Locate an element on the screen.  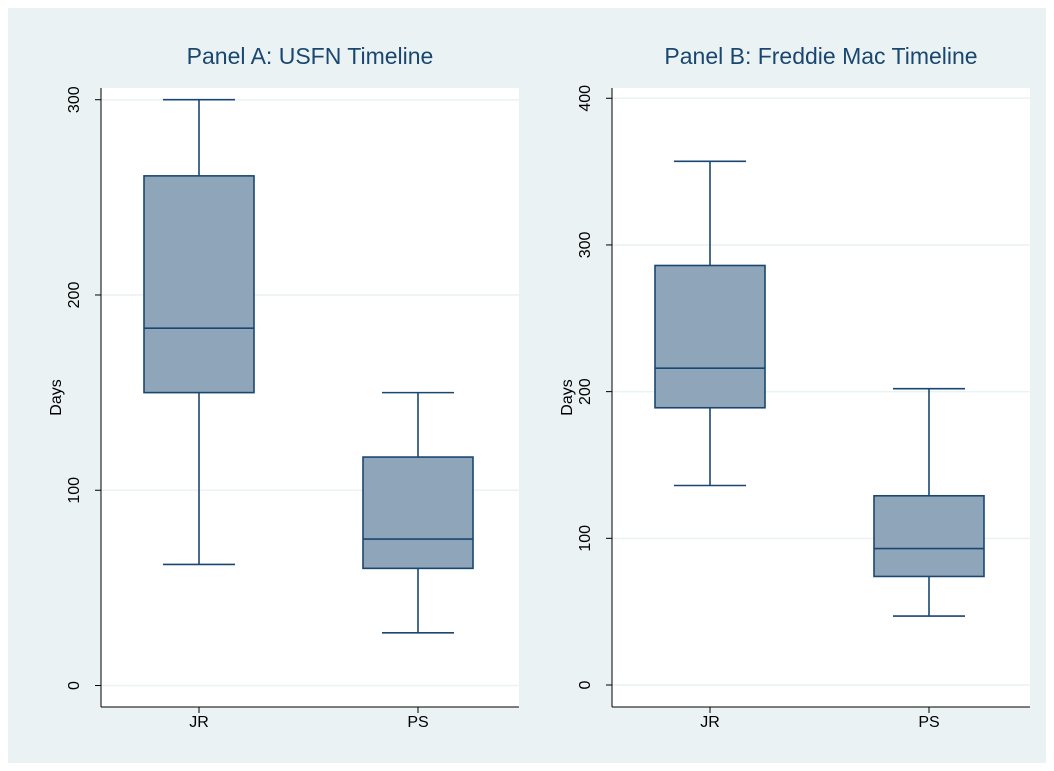
chart-title: Panel B: Freddie Mac Timeline is located at coordinates (820, 56).